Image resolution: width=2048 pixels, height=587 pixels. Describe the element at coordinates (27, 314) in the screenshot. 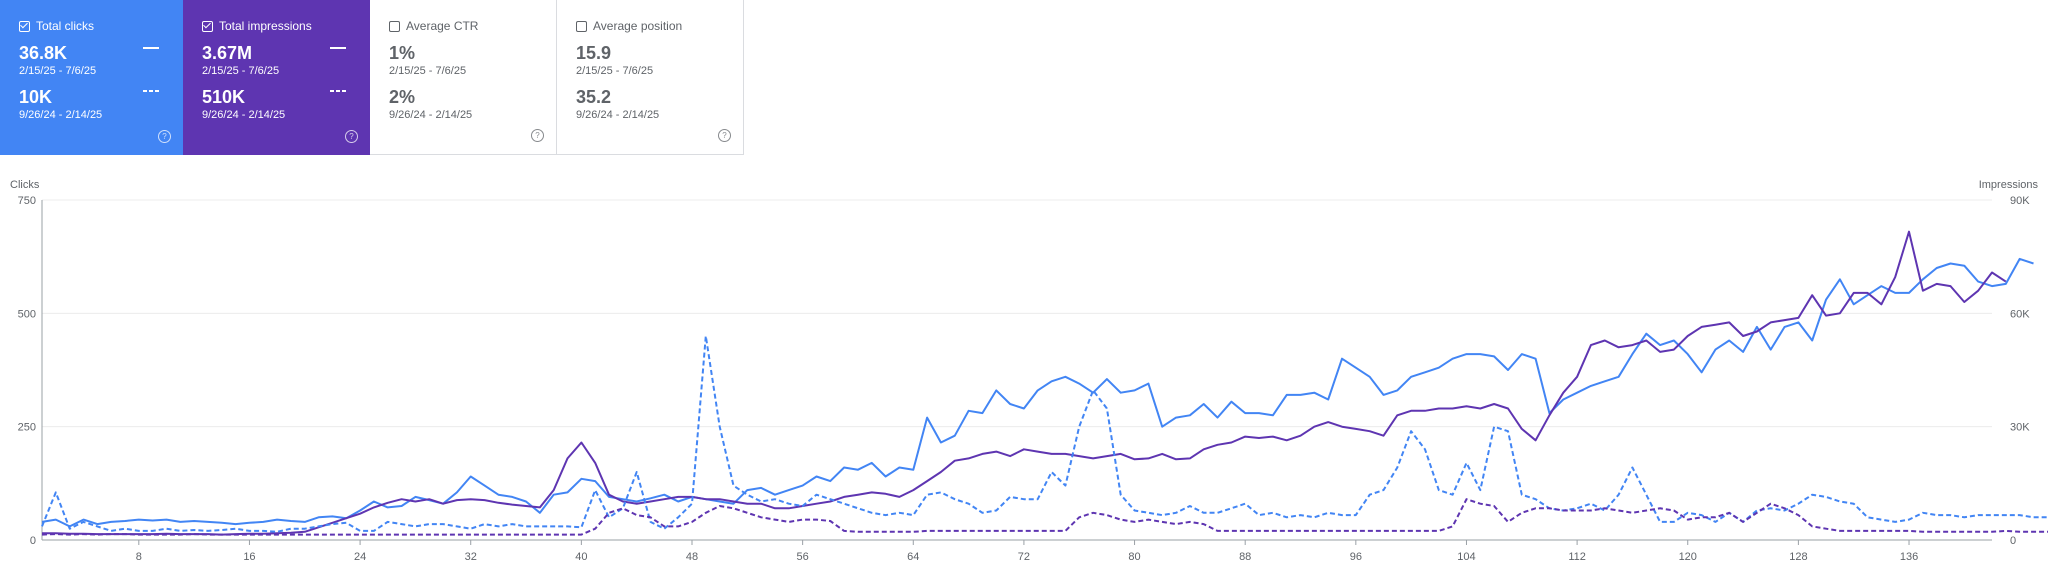

I see `left-tick-label: 500` at that location.